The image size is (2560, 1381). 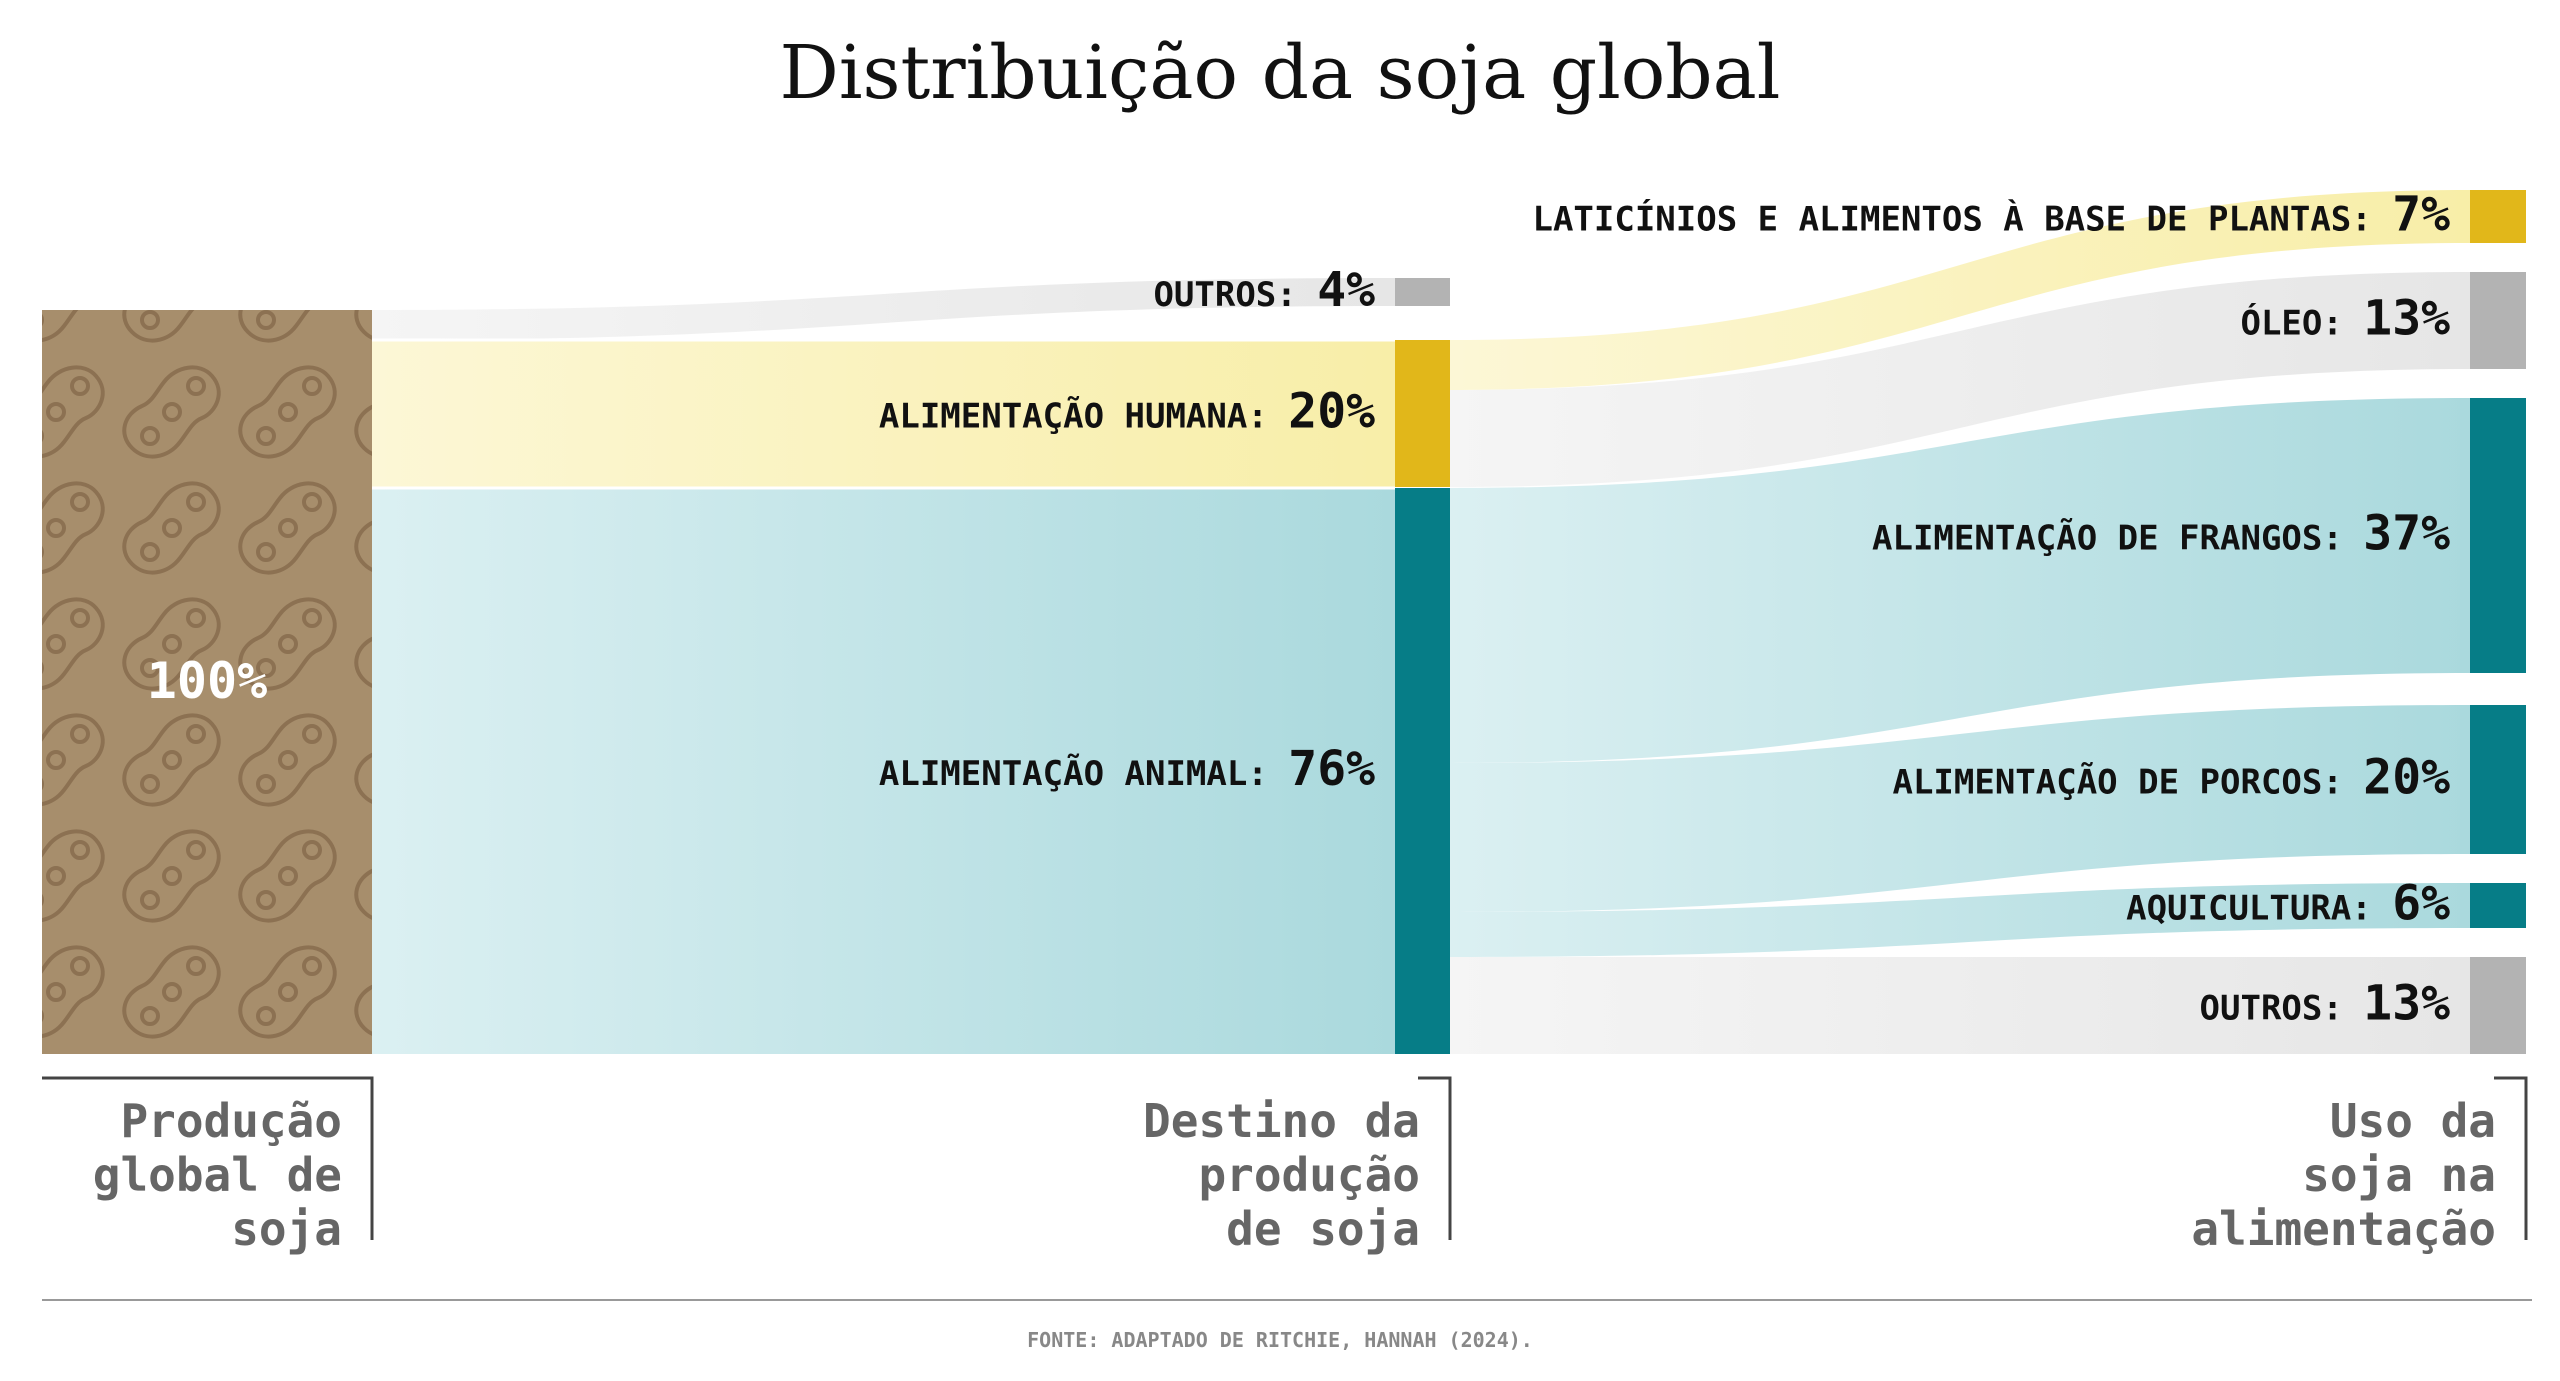 I want to click on stage-label-line: global de, so click(x=217, y=1175).